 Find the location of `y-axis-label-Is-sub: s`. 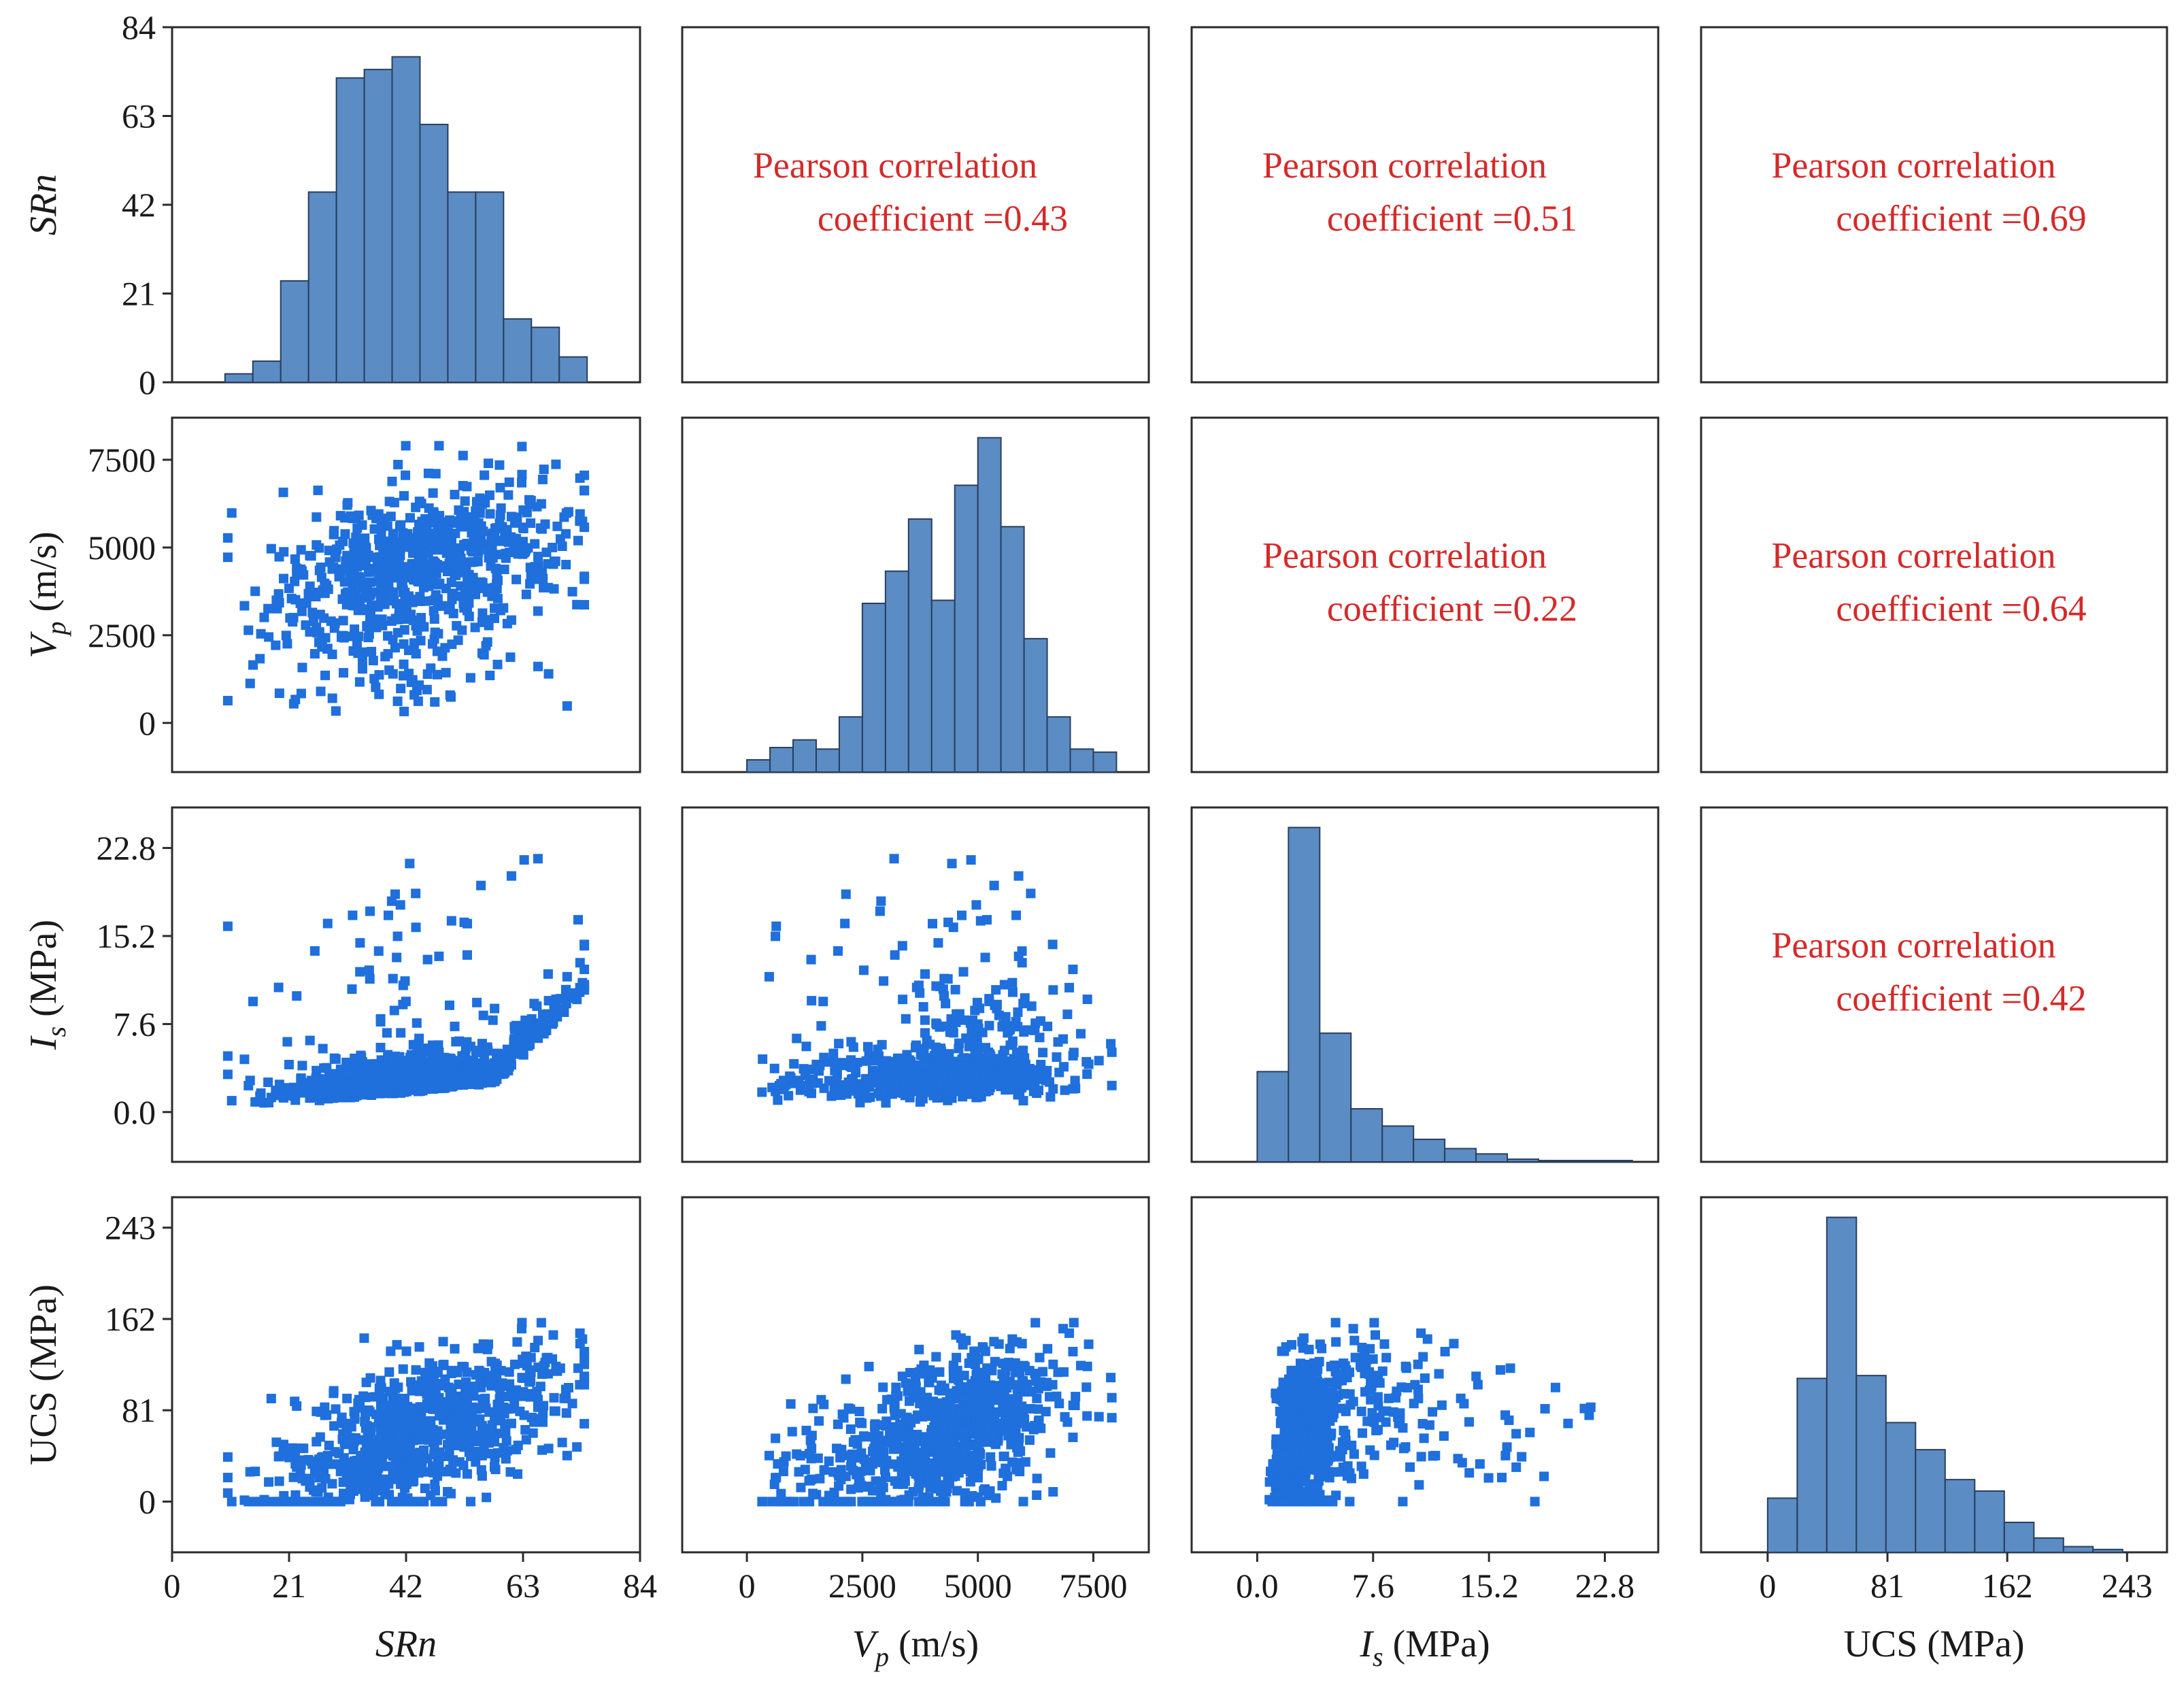

y-axis-label-Is-sub: s is located at coordinates (56, 1032).